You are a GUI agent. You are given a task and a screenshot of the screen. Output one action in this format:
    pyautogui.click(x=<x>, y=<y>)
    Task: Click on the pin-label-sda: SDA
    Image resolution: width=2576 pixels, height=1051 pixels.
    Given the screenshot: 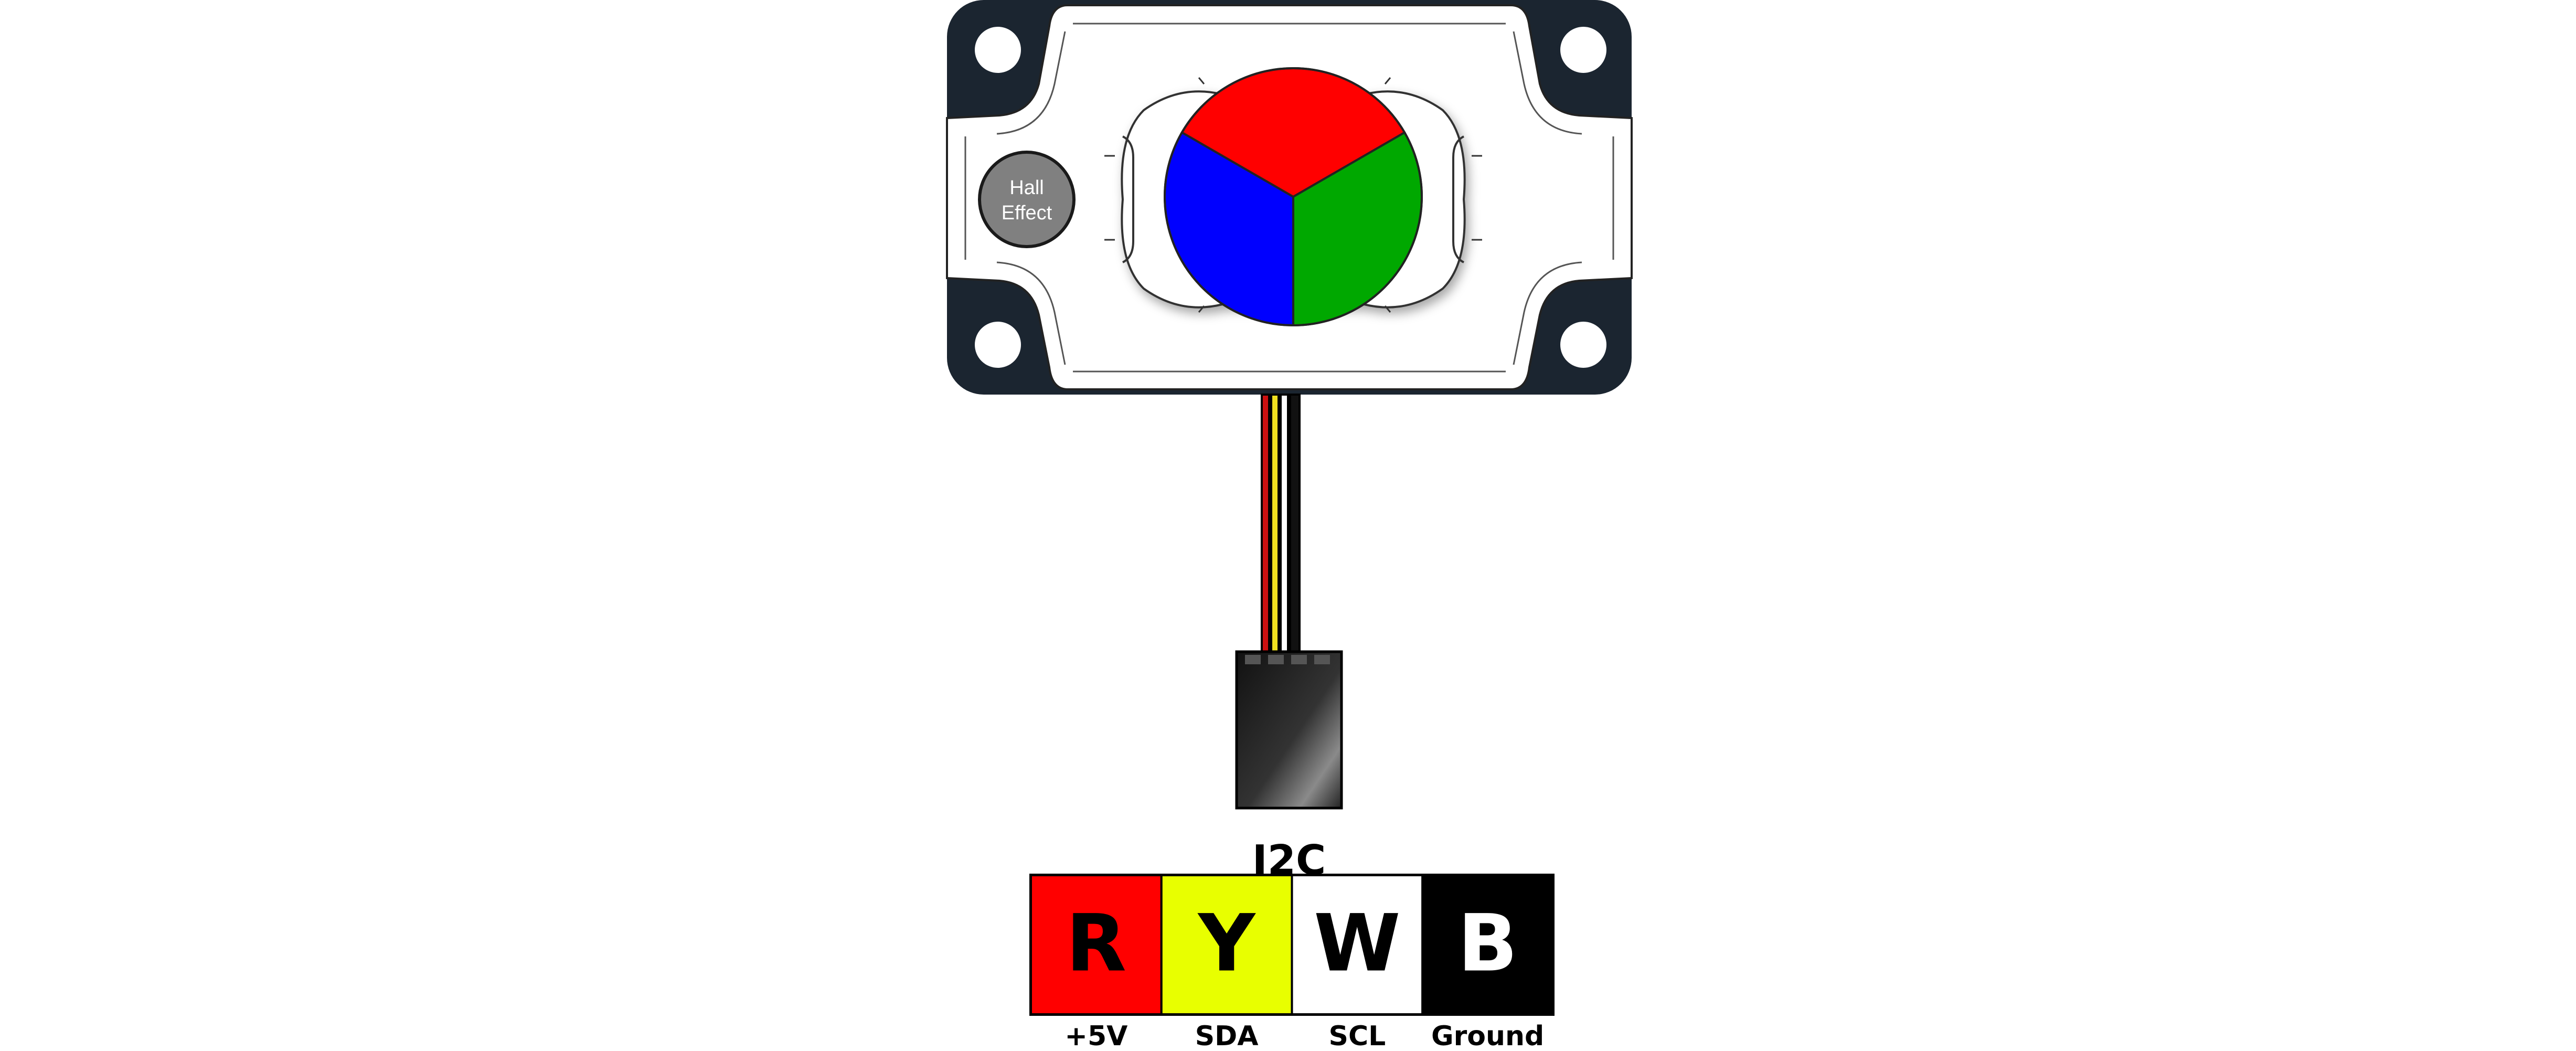 What is the action you would take?
    pyautogui.click(x=1227, y=1036)
    